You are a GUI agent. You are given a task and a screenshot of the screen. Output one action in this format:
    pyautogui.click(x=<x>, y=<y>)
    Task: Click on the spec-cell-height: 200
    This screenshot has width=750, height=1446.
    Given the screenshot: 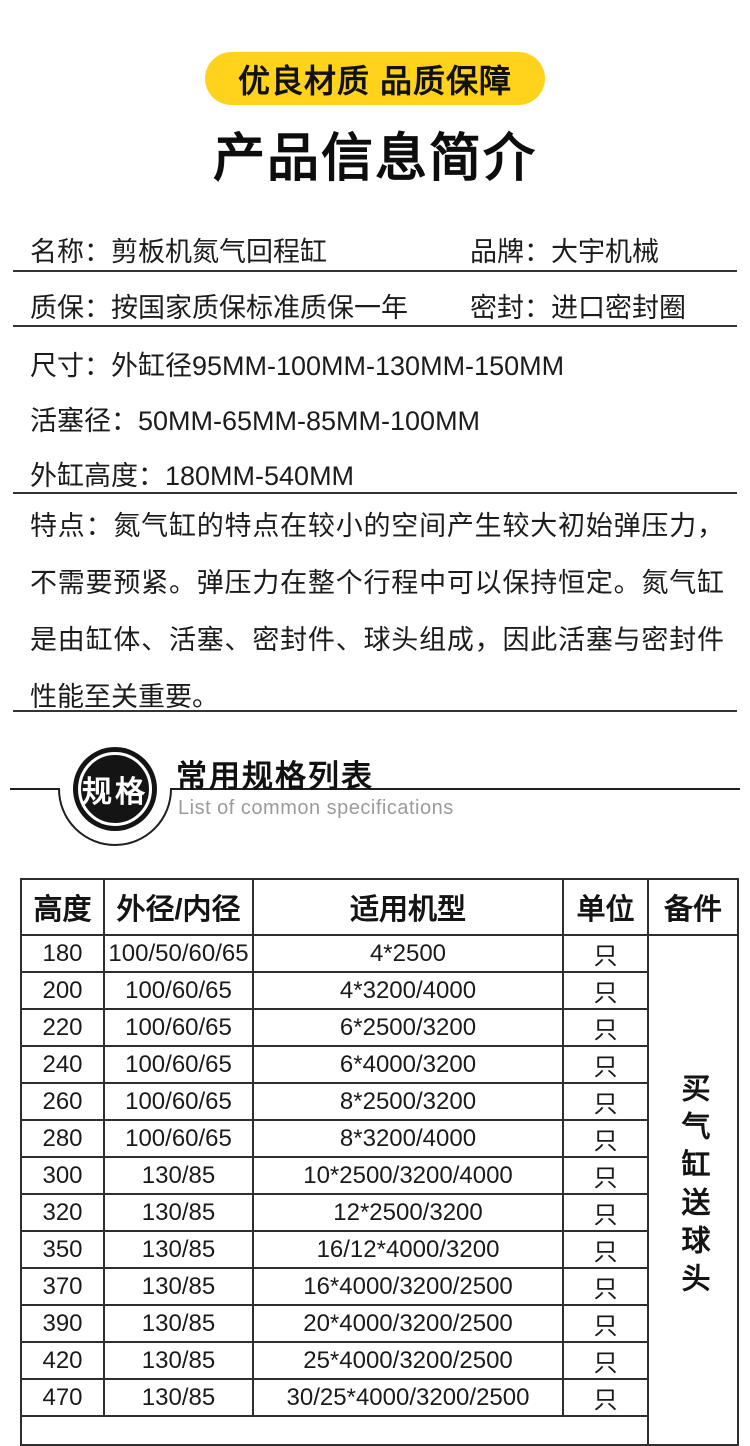 What is the action you would take?
    pyautogui.click(x=62, y=990)
    